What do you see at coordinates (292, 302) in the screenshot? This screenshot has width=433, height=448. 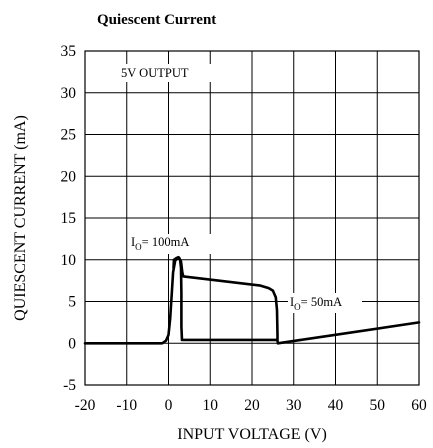 I see `series-50ma-label-main: I` at bounding box center [292, 302].